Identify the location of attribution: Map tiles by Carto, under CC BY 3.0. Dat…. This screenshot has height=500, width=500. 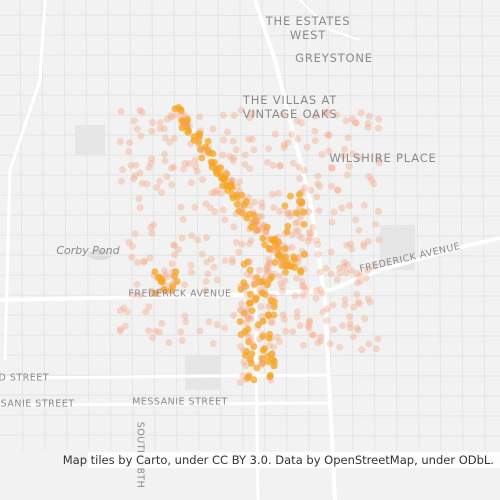
(278, 460).